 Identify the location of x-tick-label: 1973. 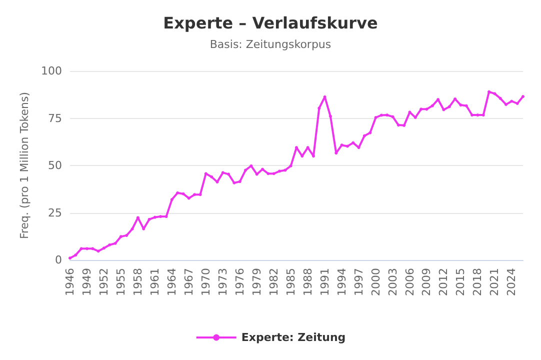
(223, 282).